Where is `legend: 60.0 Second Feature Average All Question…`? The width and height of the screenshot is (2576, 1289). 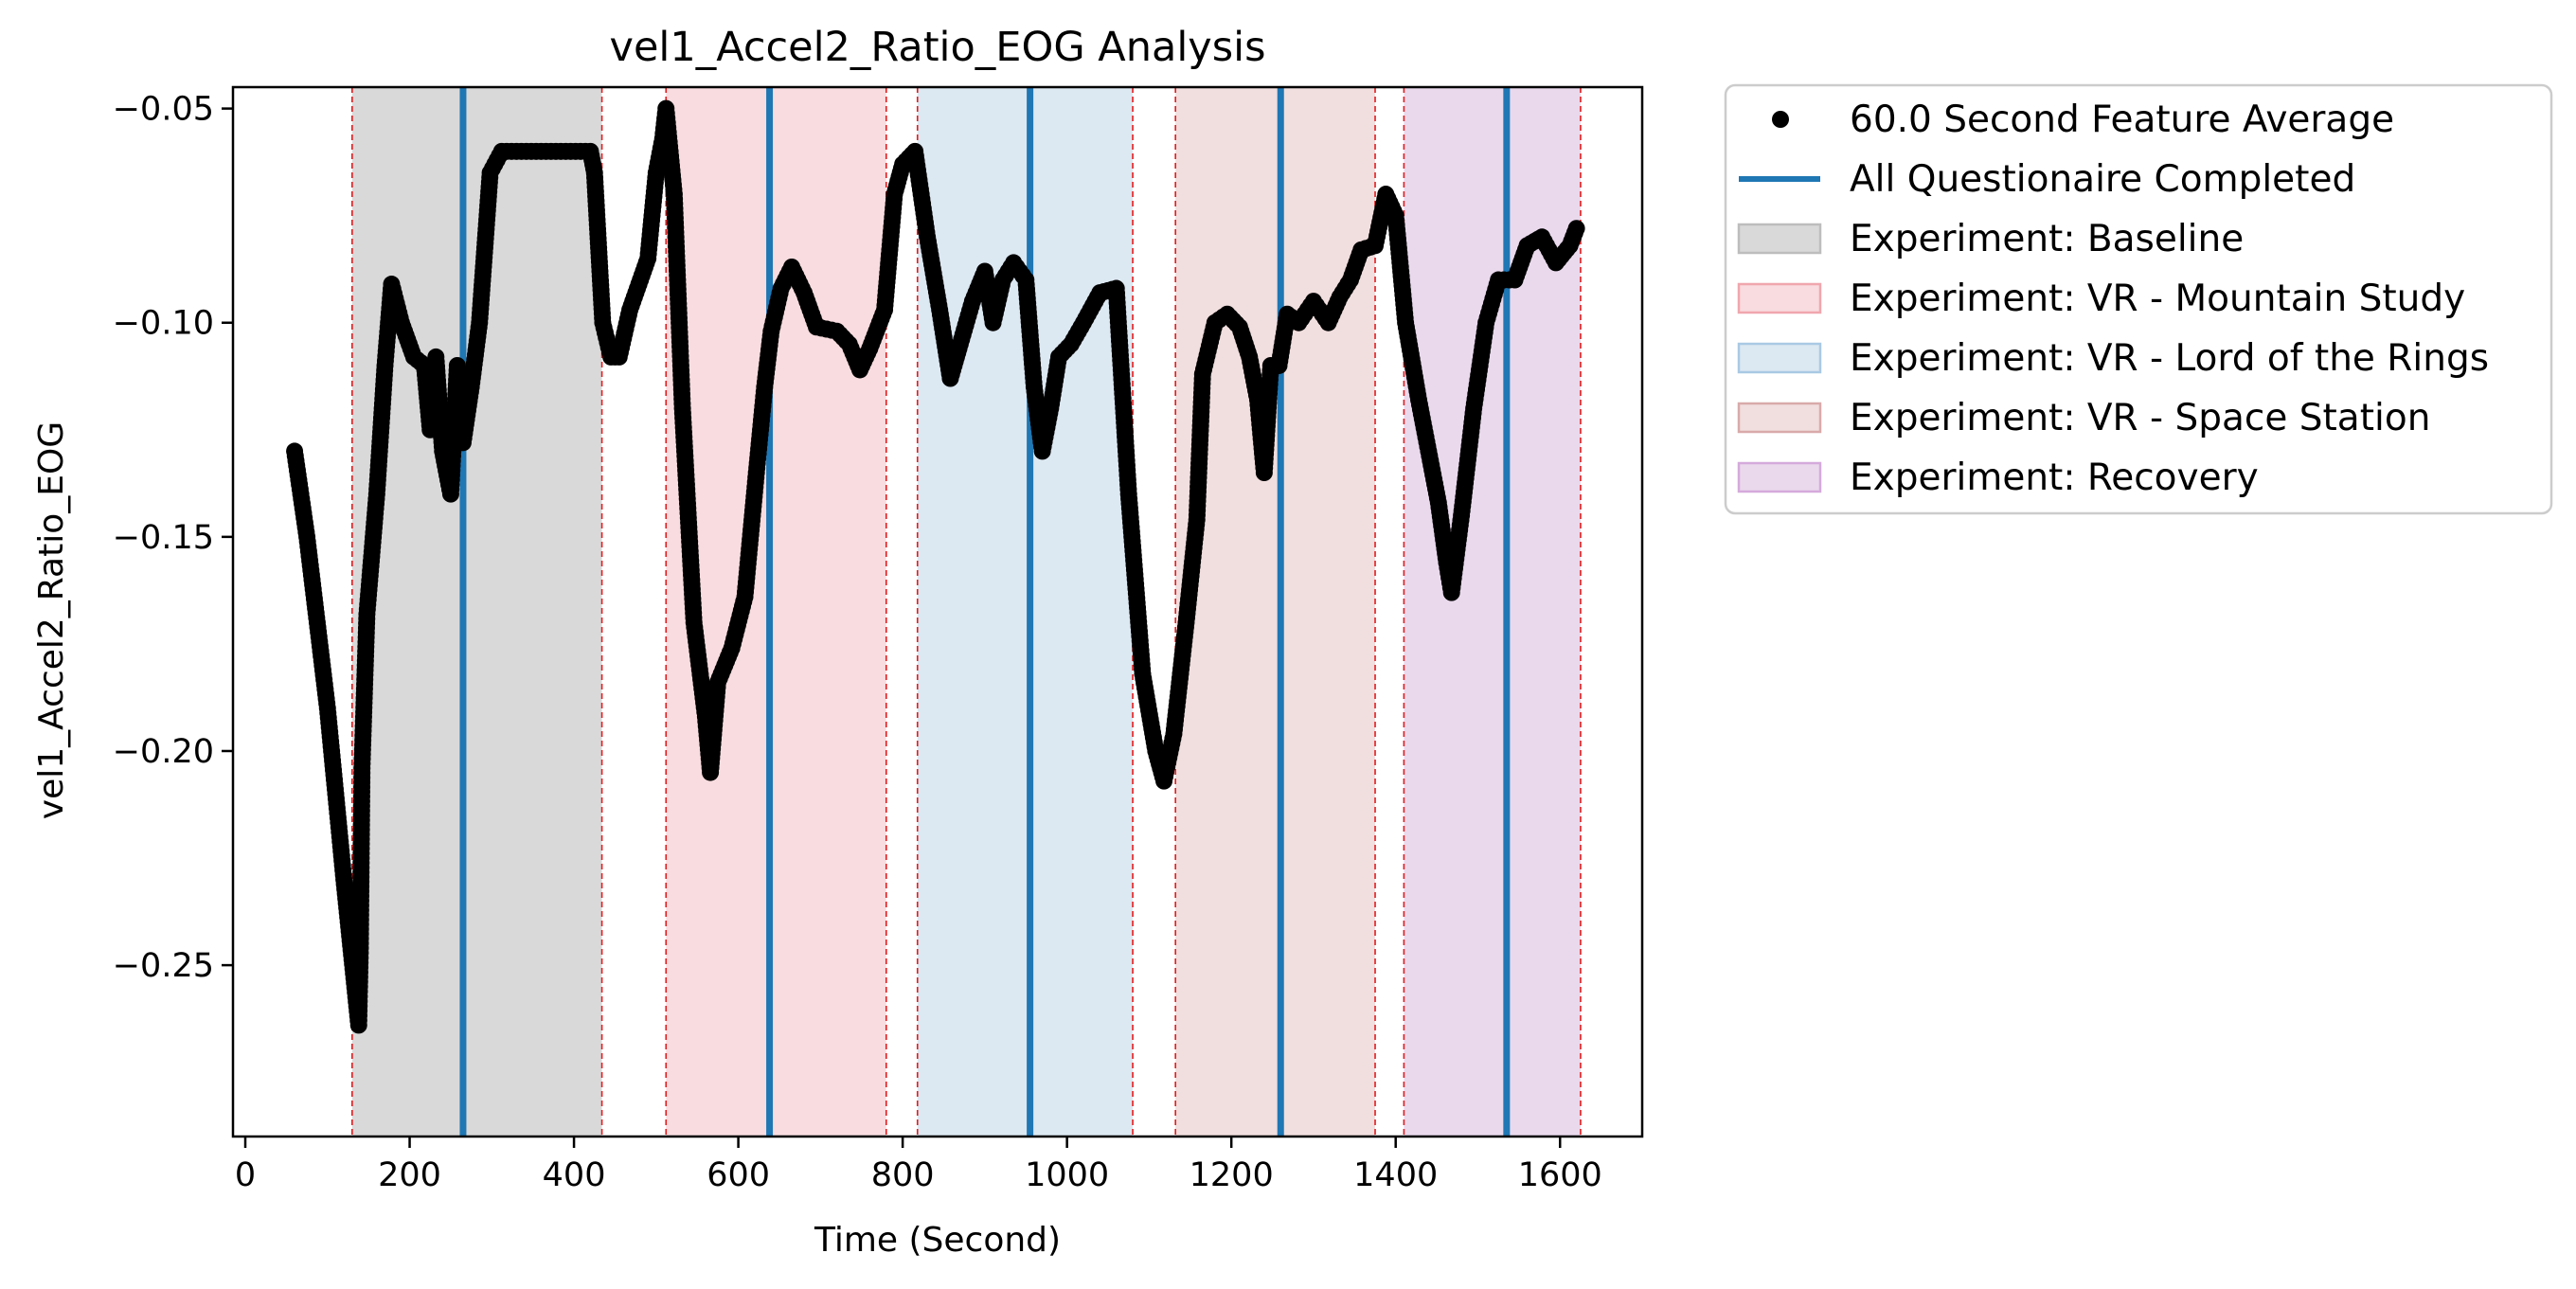 legend: 60.0 Second Feature Average All Question… is located at coordinates (2138, 299).